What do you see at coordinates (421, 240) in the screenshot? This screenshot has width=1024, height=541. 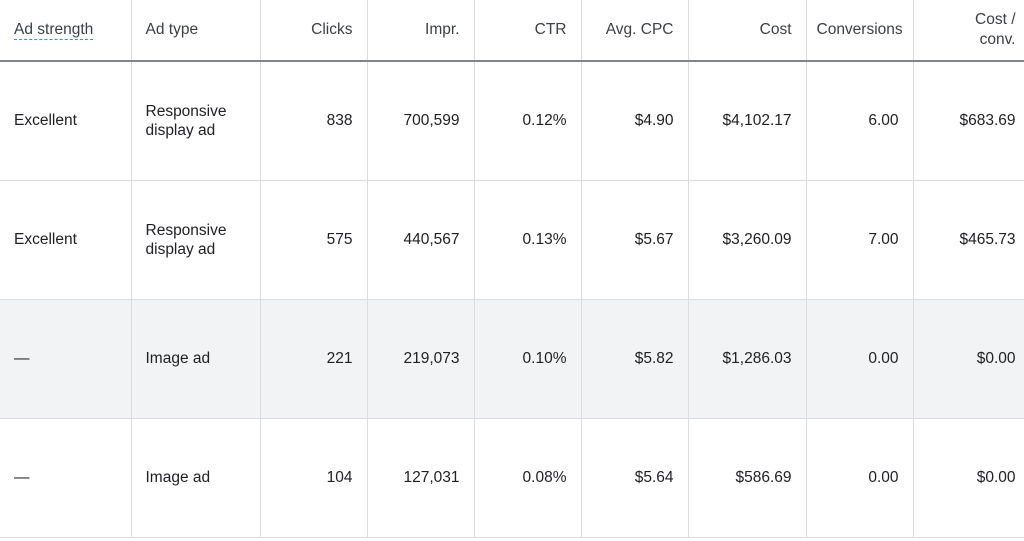 I see `impr-cell: 440,567` at bounding box center [421, 240].